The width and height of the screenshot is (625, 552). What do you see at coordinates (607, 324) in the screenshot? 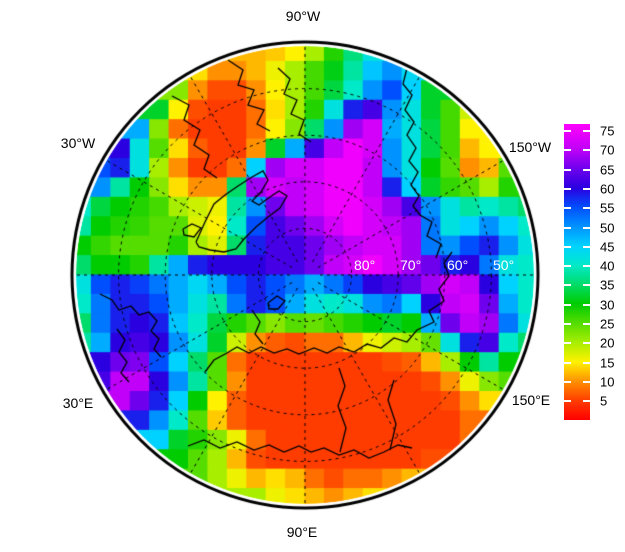
I see `colorbar-tick-label: 25` at bounding box center [607, 324].